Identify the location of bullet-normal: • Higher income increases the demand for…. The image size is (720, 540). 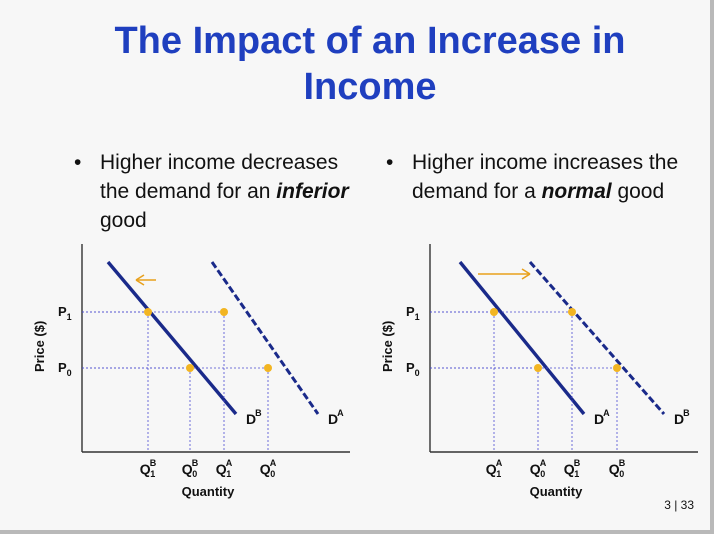
(534, 177).